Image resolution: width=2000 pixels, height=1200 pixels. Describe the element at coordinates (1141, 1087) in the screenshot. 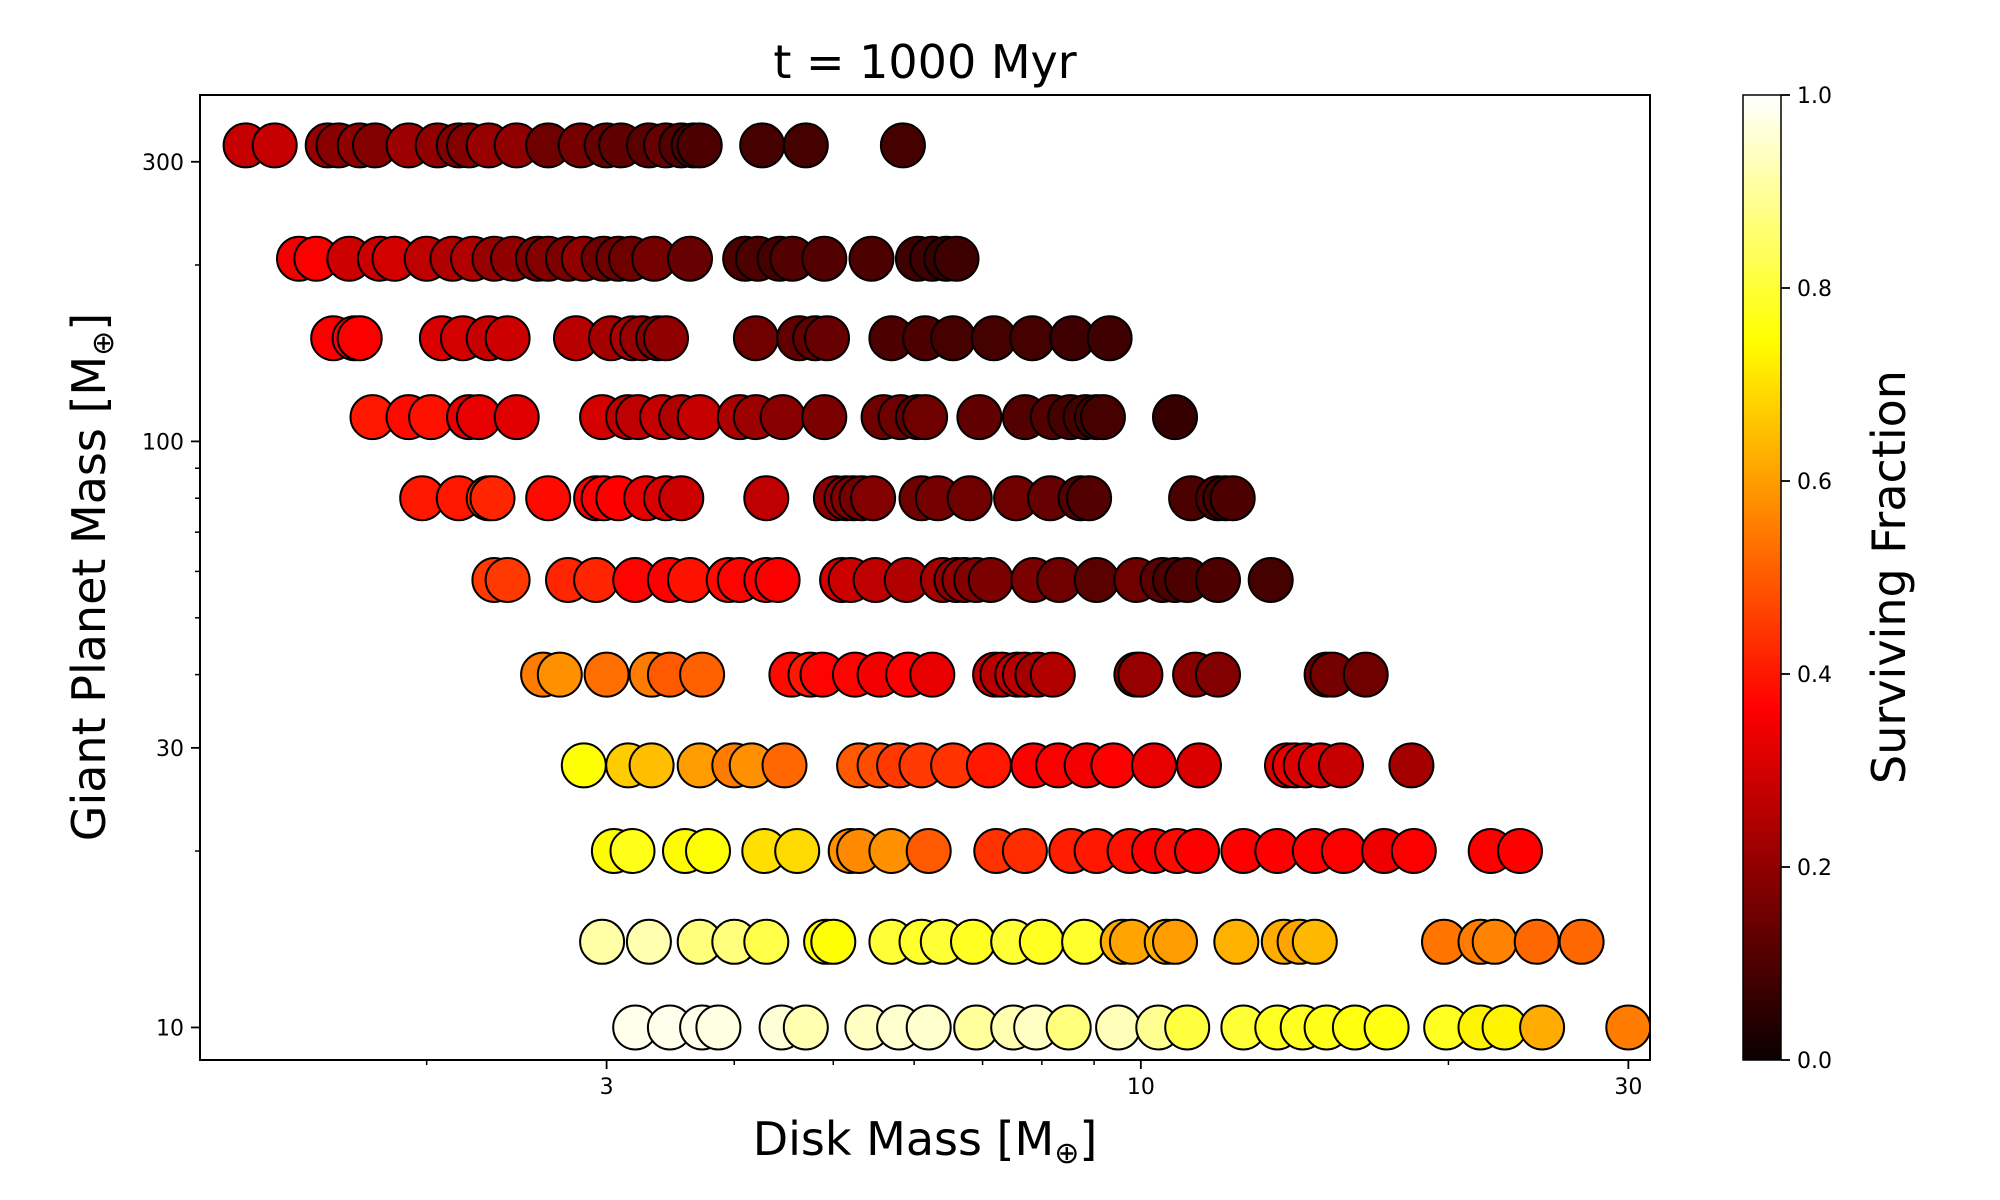

I see `x-tick-label: 10` at that location.